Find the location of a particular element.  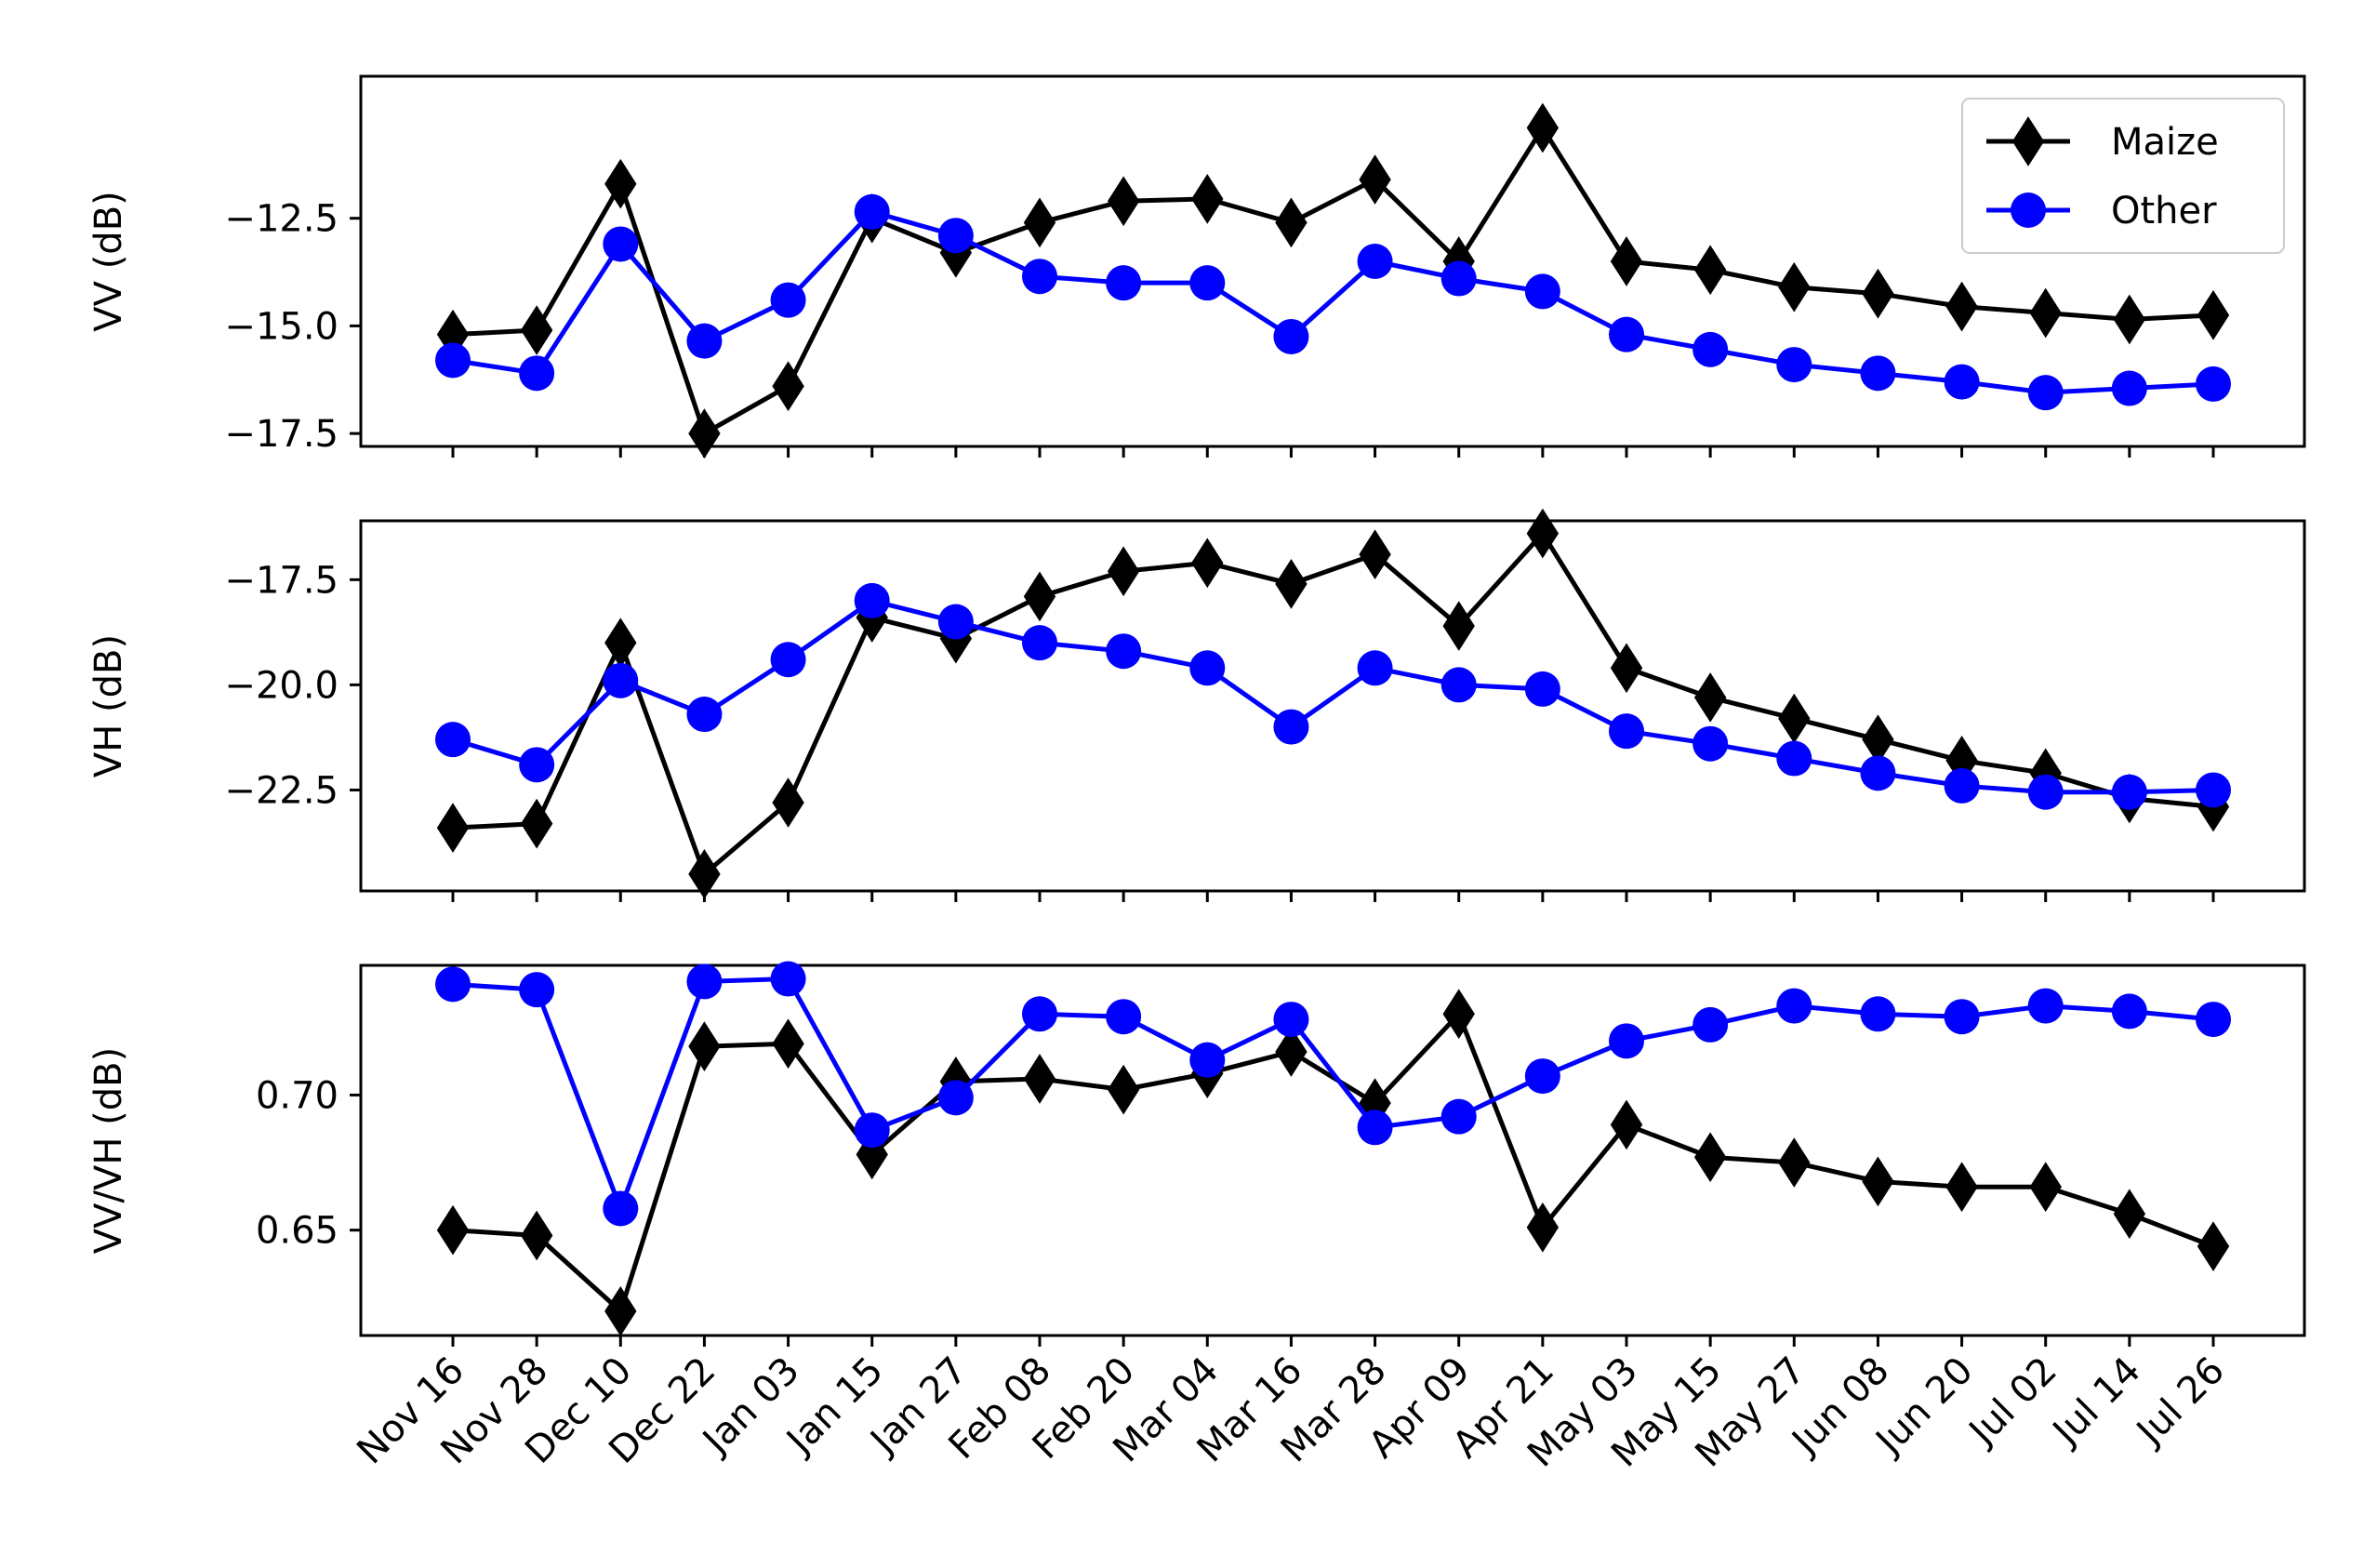

series-other-vv-db is located at coordinates (1333, 302).